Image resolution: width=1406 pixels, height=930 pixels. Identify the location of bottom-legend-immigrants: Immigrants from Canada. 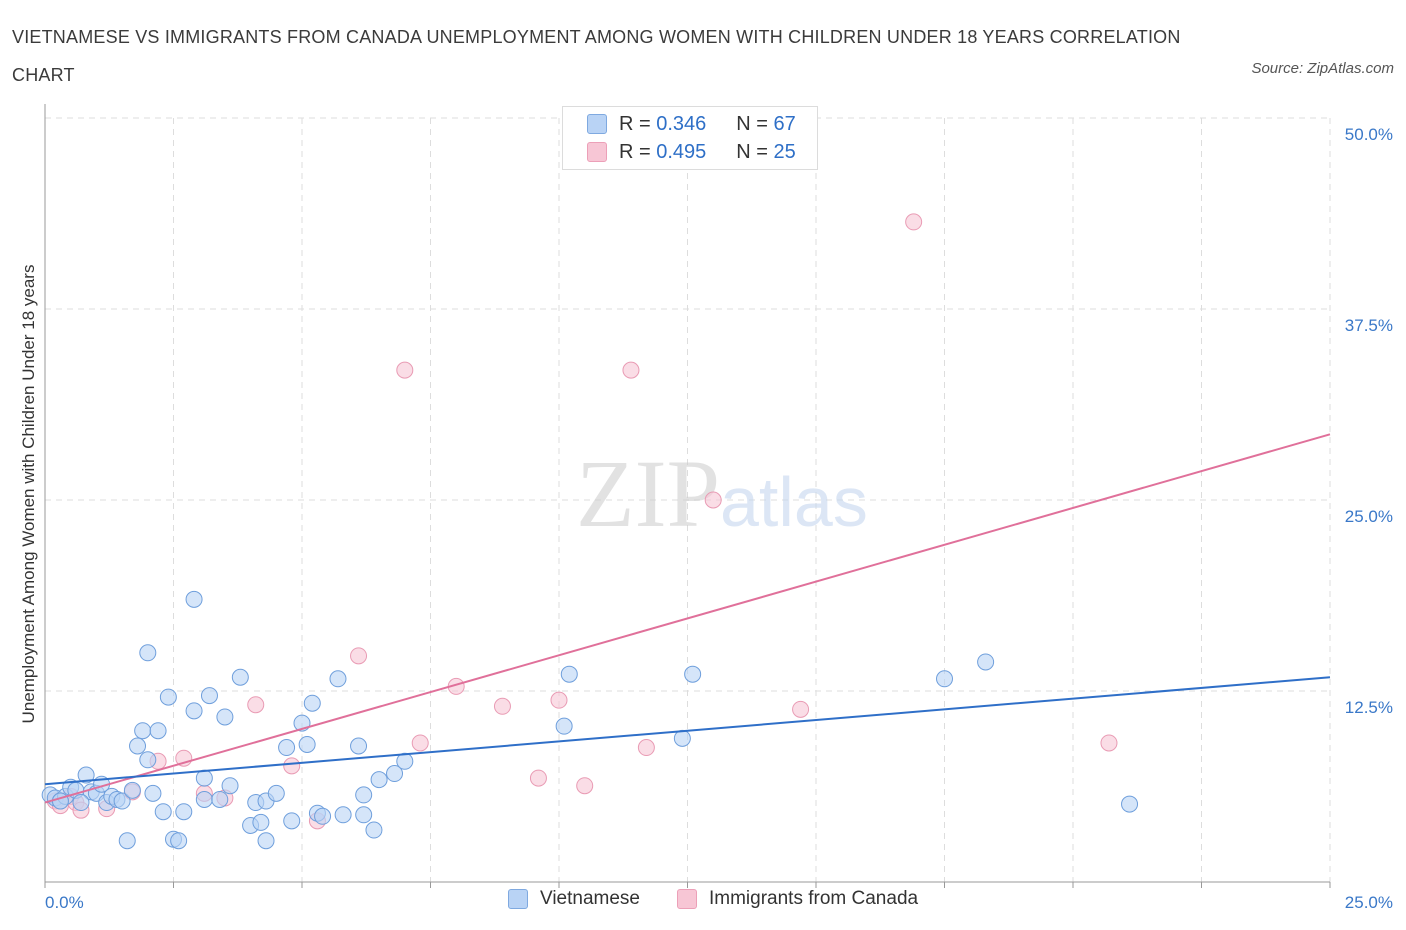
(797, 899).